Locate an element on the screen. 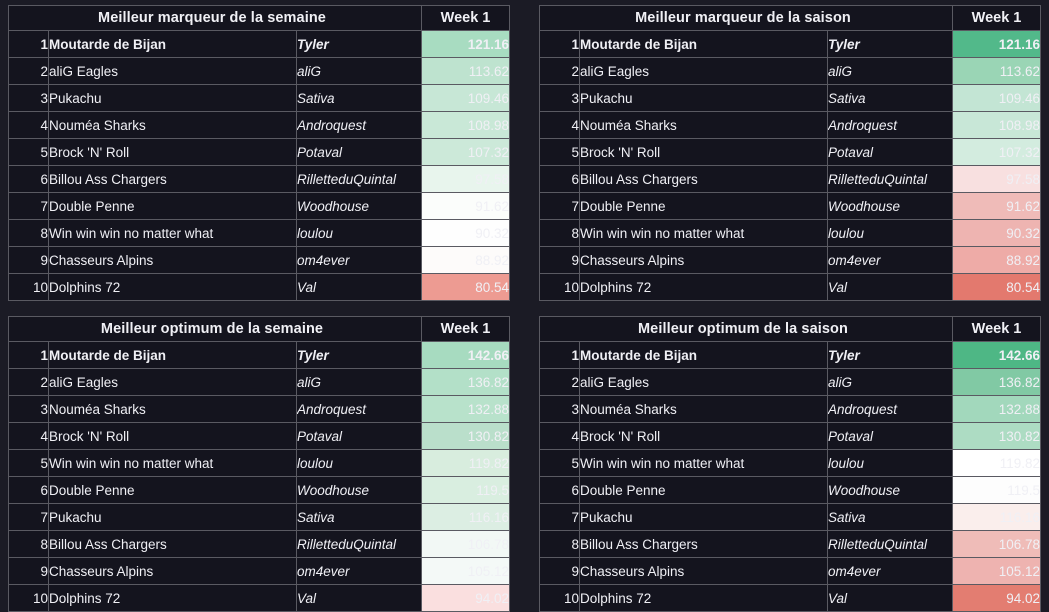  manager-name-cell: Potaval is located at coordinates (890, 436).